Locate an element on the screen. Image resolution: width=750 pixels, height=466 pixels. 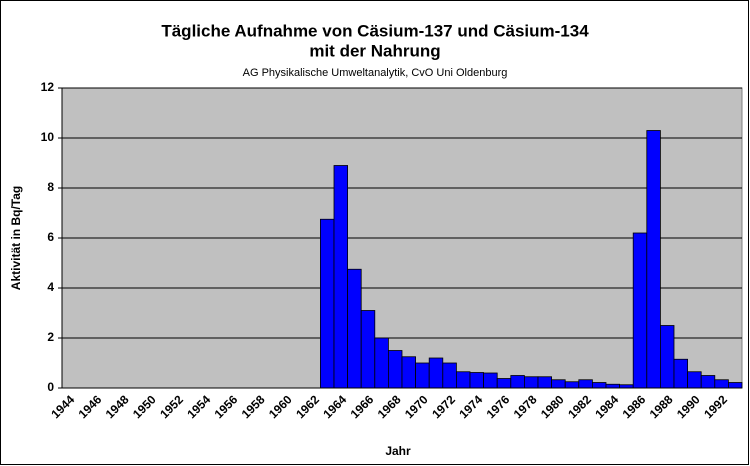
y-axis-title: Aktivität in Bq/Tag is located at coordinates (16, 238).